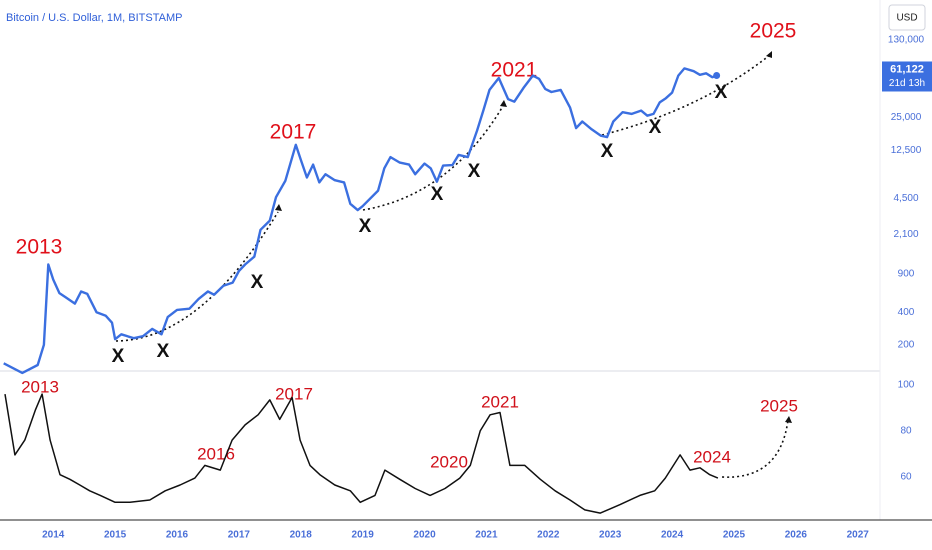 Image resolution: width=932 pixels, height=550 pixels. Describe the element at coordinates (115, 535) in the screenshot. I see `x-tick-label: 2015` at that location.